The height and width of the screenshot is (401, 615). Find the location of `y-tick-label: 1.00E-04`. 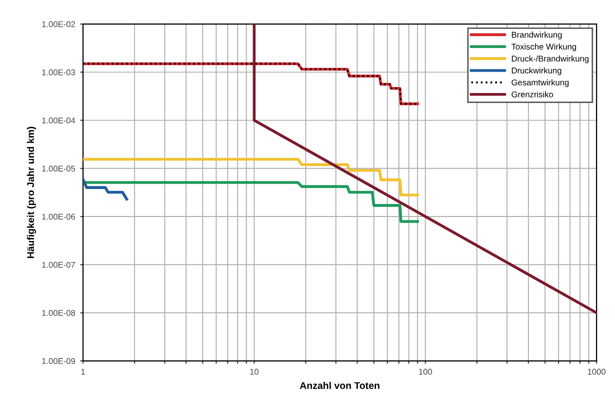

y-tick-label: 1.00E-04 is located at coordinates (59, 121).